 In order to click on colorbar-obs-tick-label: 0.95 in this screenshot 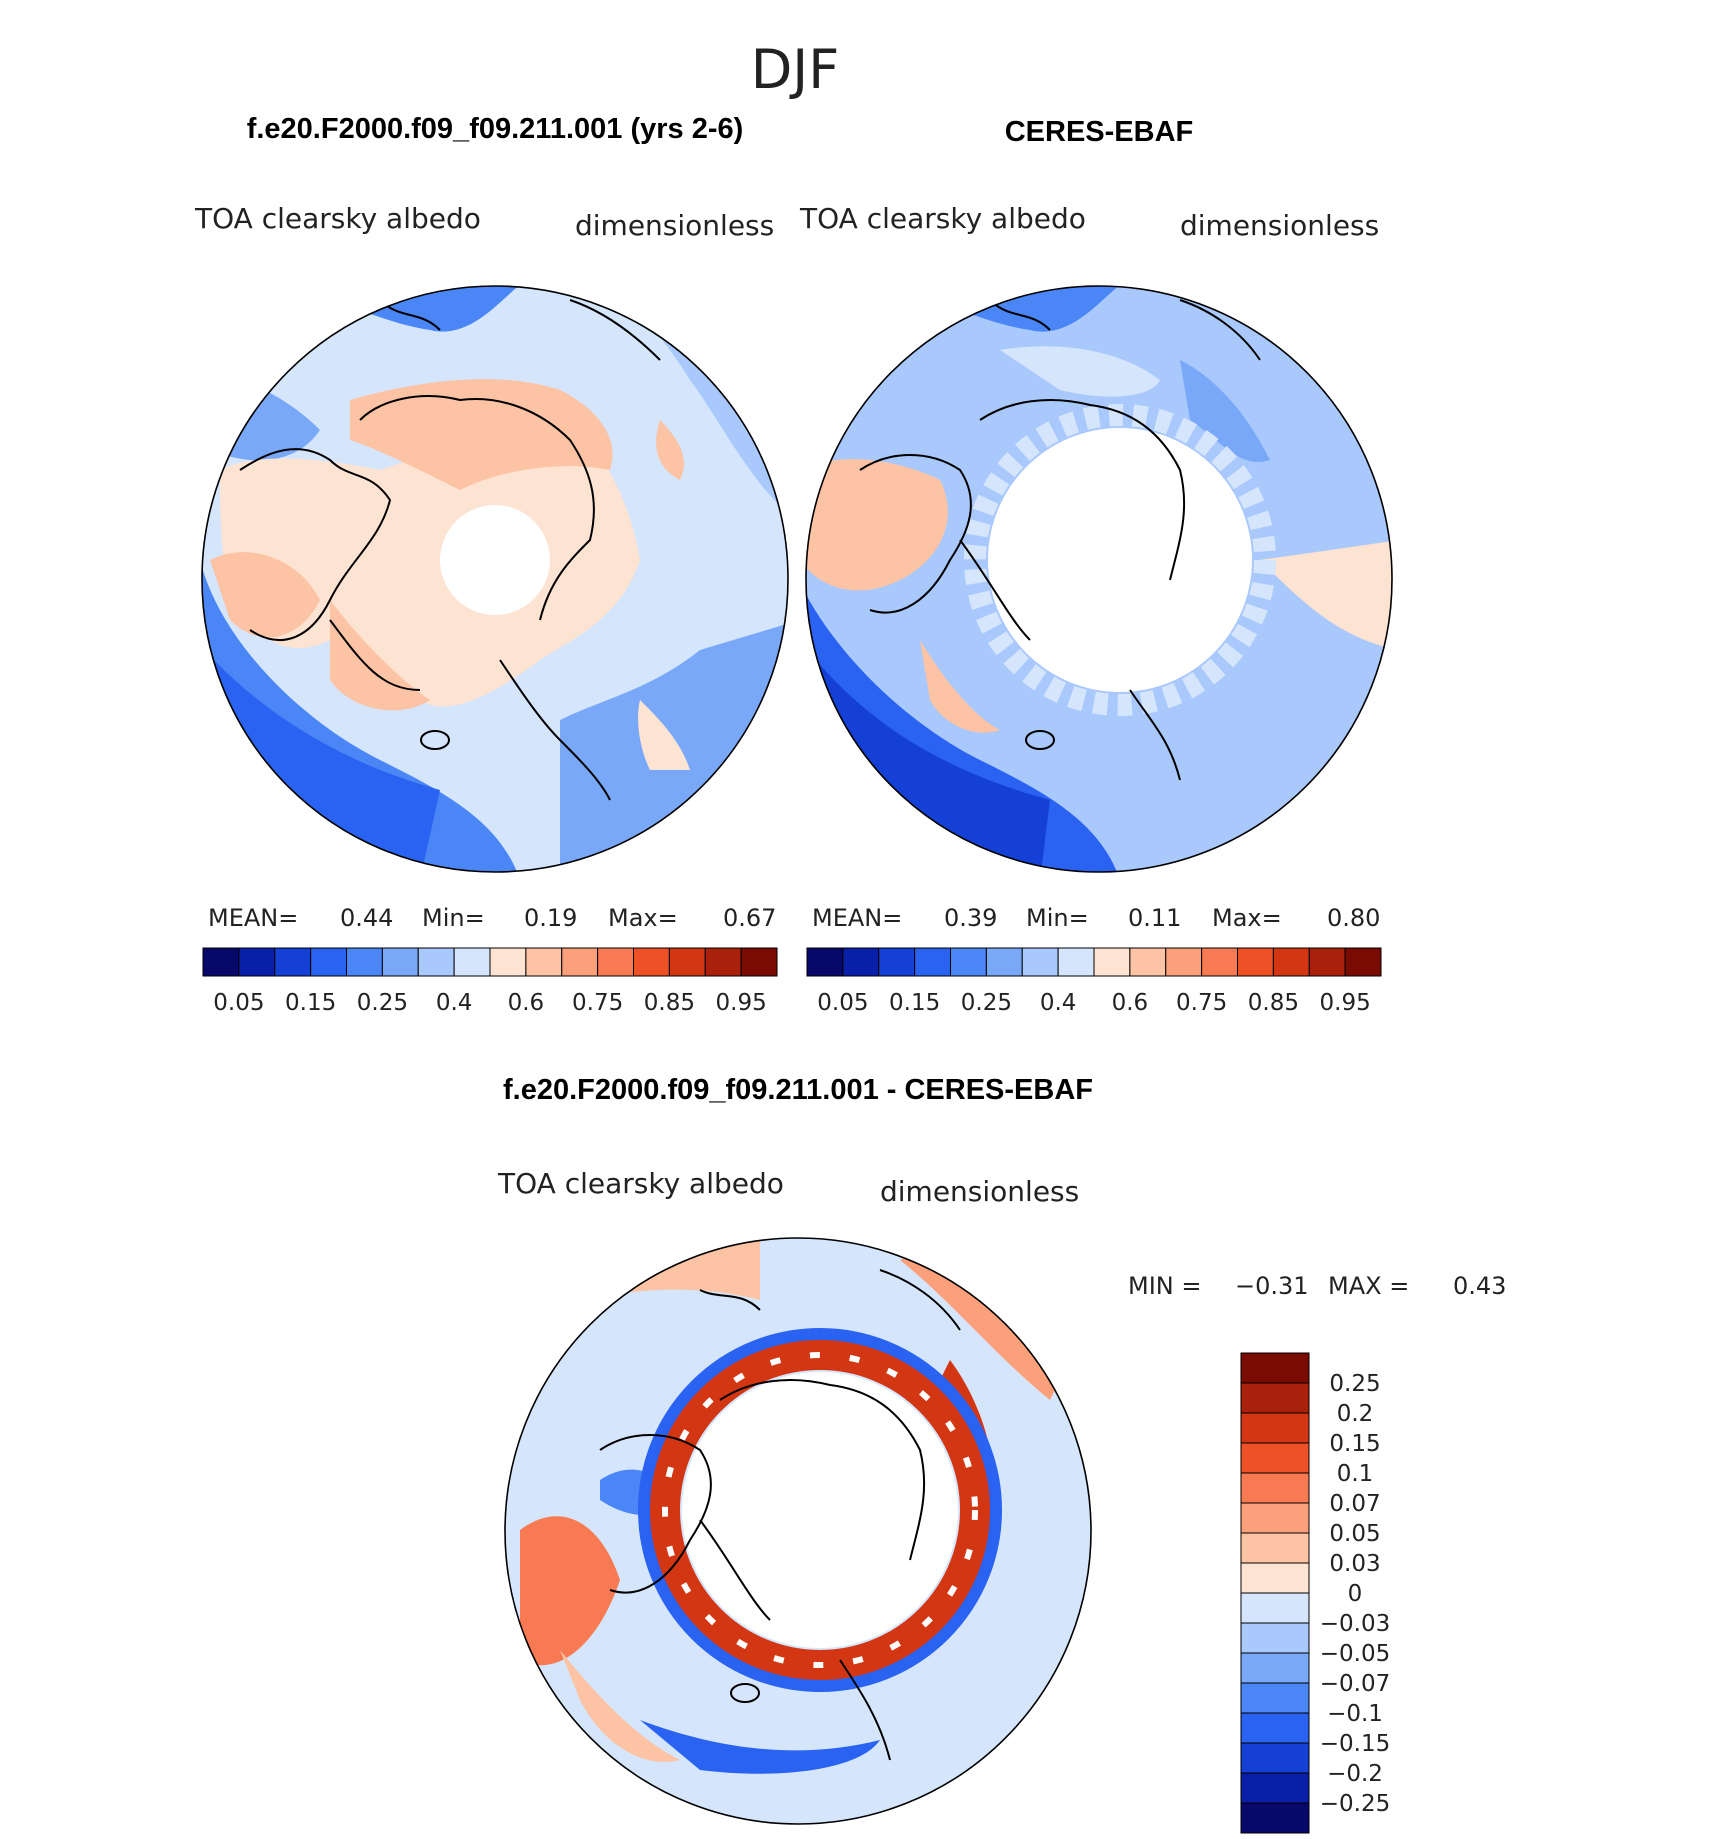, I will do `click(1345, 1003)`.